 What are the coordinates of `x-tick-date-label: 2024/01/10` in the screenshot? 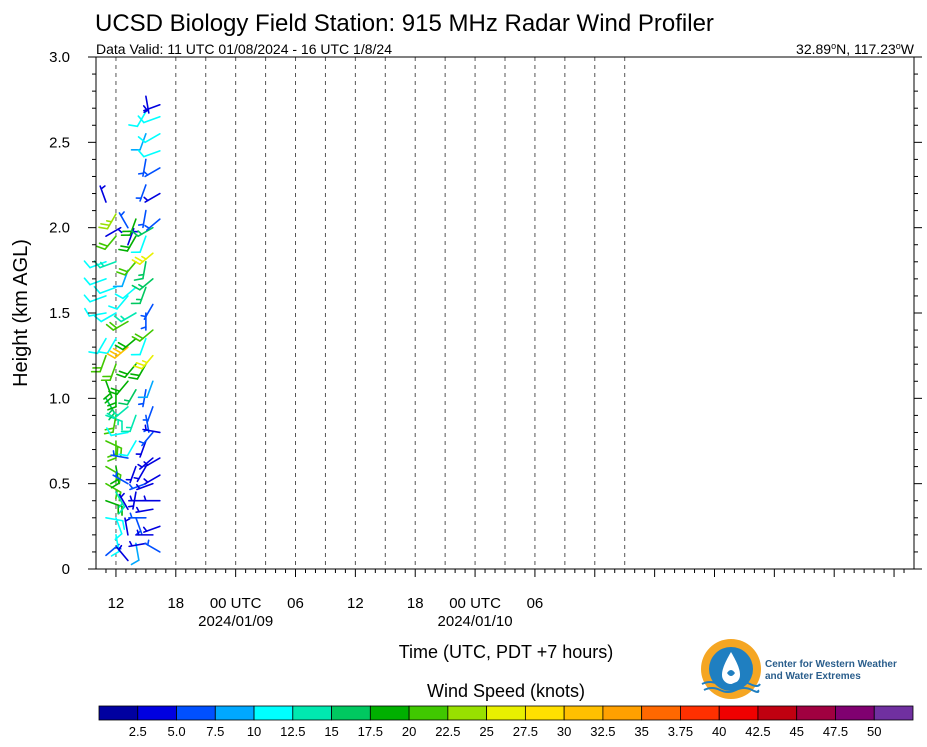 It's located at (475, 621).